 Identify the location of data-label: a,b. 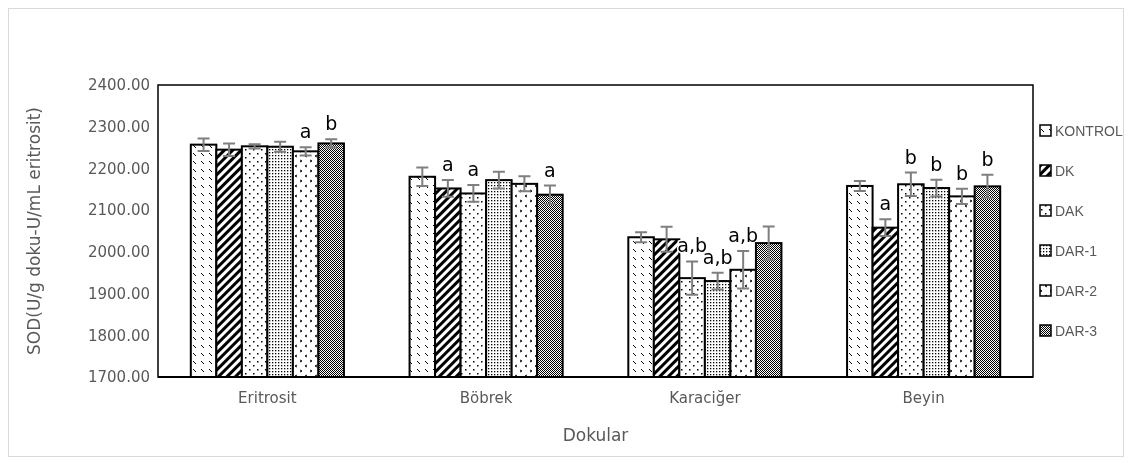
(743, 235).